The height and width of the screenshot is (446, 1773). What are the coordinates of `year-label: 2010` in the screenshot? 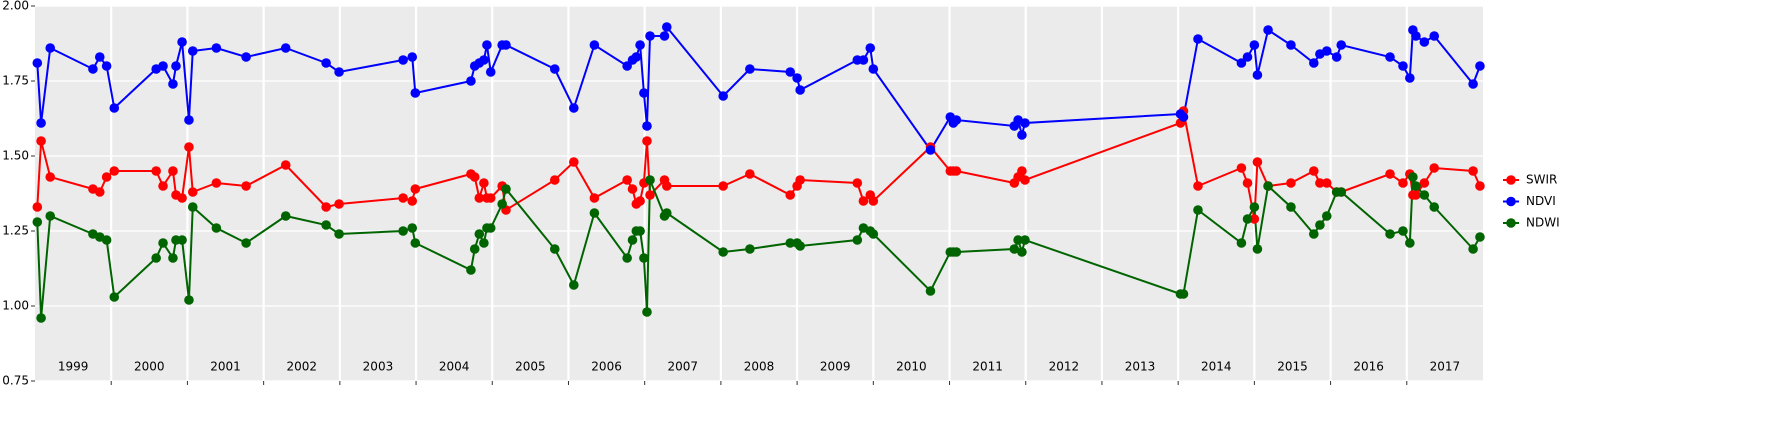 It's located at (911, 367).